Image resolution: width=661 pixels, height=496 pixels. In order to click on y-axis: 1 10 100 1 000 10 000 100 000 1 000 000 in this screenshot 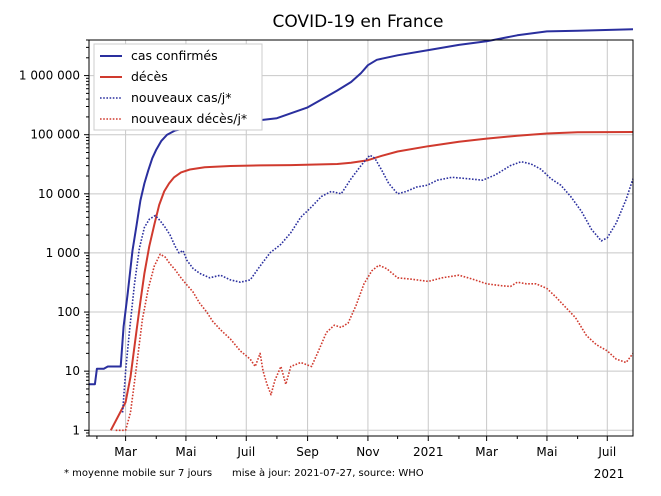, I will do `click(54, 238)`.